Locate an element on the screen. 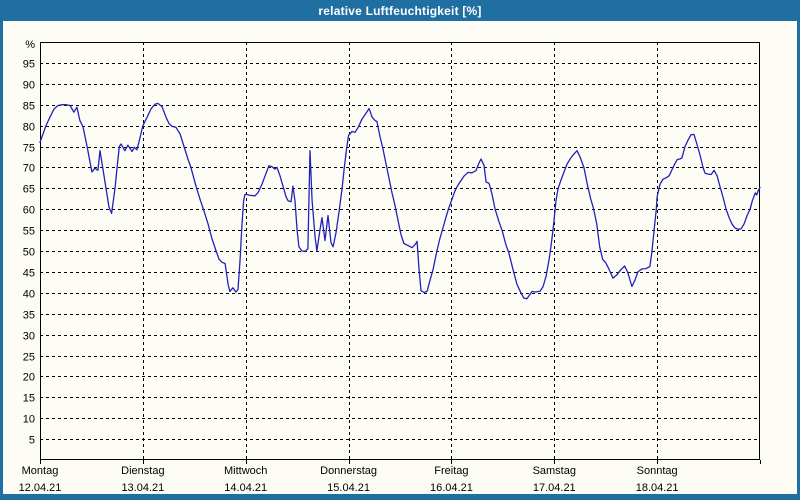 The width and height of the screenshot is (800, 500). date-label: 13.04.21 is located at coordinates (142, 488).